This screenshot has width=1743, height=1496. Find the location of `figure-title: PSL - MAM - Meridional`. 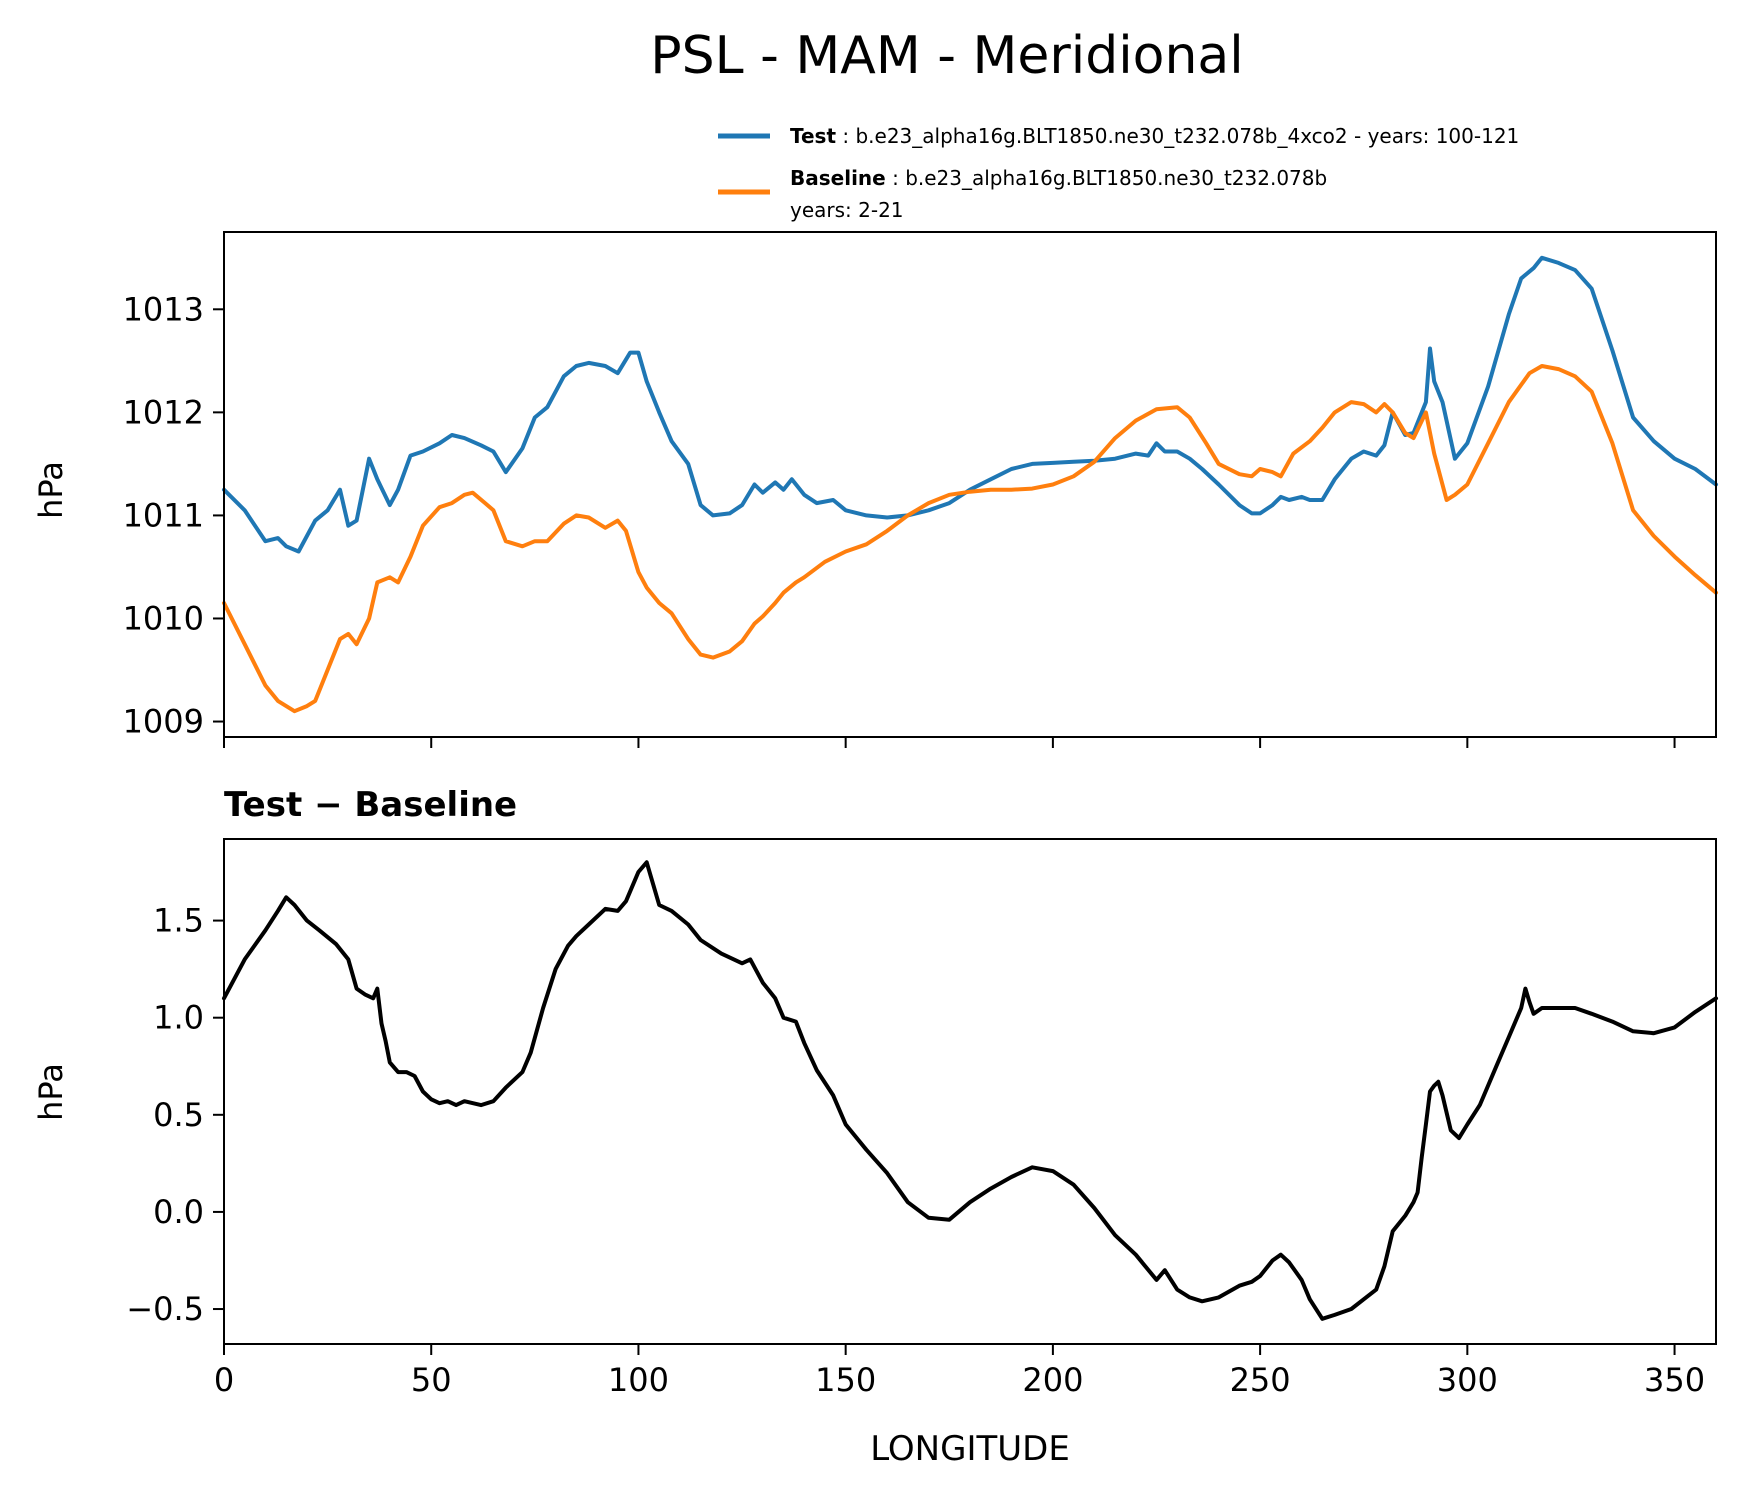

figure-title: PSL - MAM - Meridional is located at coordinates (947, 56).